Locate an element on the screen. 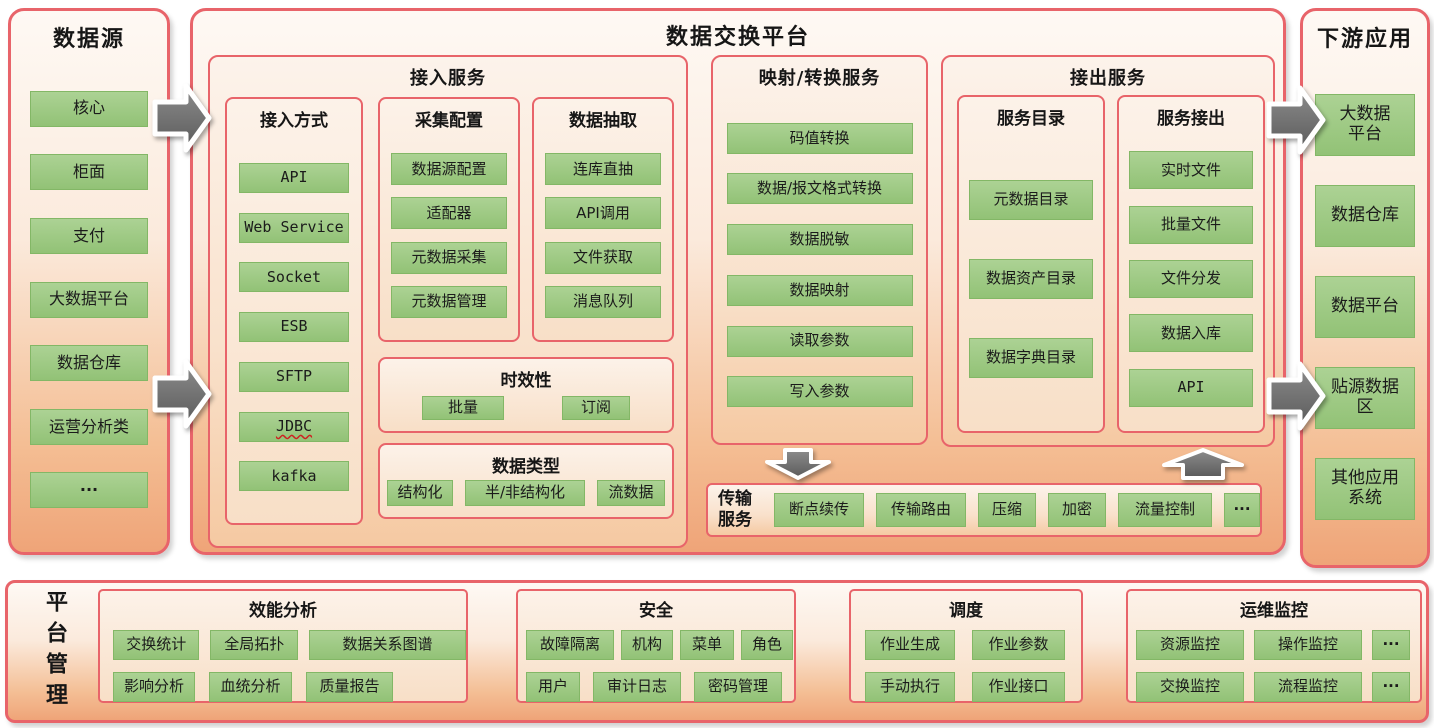 This screenshot has width=1434, height=728. service-catalog-box: 服务目录 元数据目录 数据资产目录 数据字典目录 is located at coordinates (1031, 264).